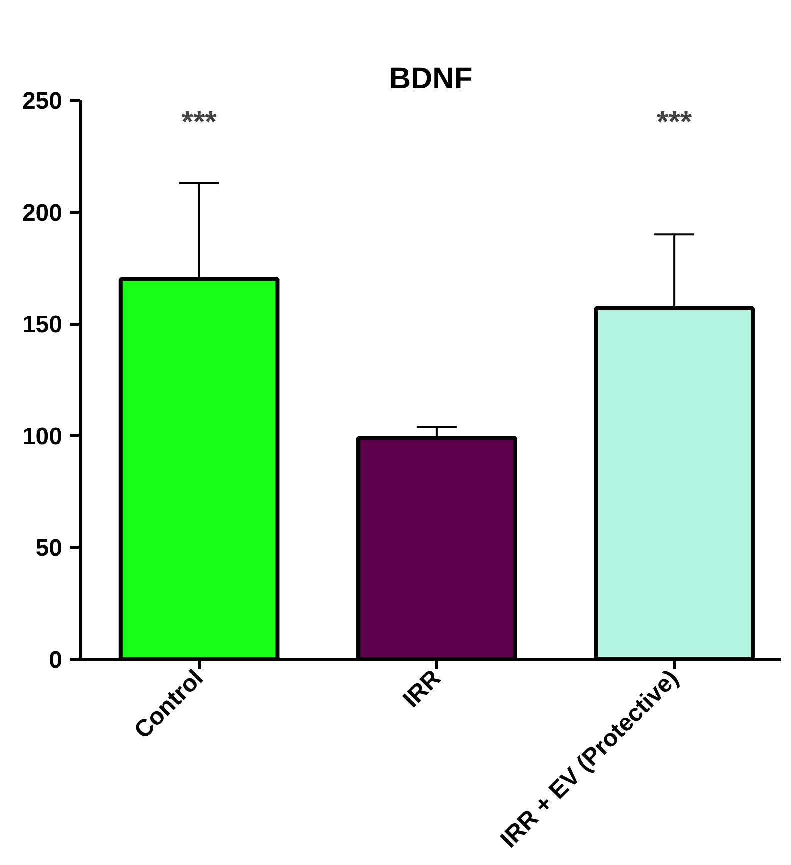  What do you see at coordinates (42, 436) in the screenshot?
I see `y-tick-label: 100` at bounding box center [42, 436].